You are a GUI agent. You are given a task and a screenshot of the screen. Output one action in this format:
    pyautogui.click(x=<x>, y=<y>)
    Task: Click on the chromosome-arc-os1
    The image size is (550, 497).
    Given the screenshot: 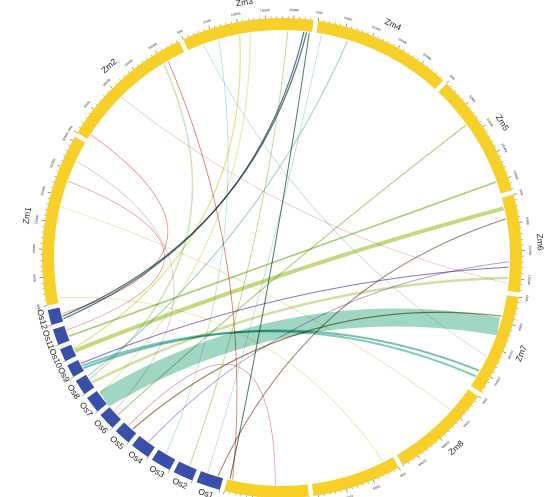 What is the action you would take?
    pyautogui.click(x=209, y=480)
    